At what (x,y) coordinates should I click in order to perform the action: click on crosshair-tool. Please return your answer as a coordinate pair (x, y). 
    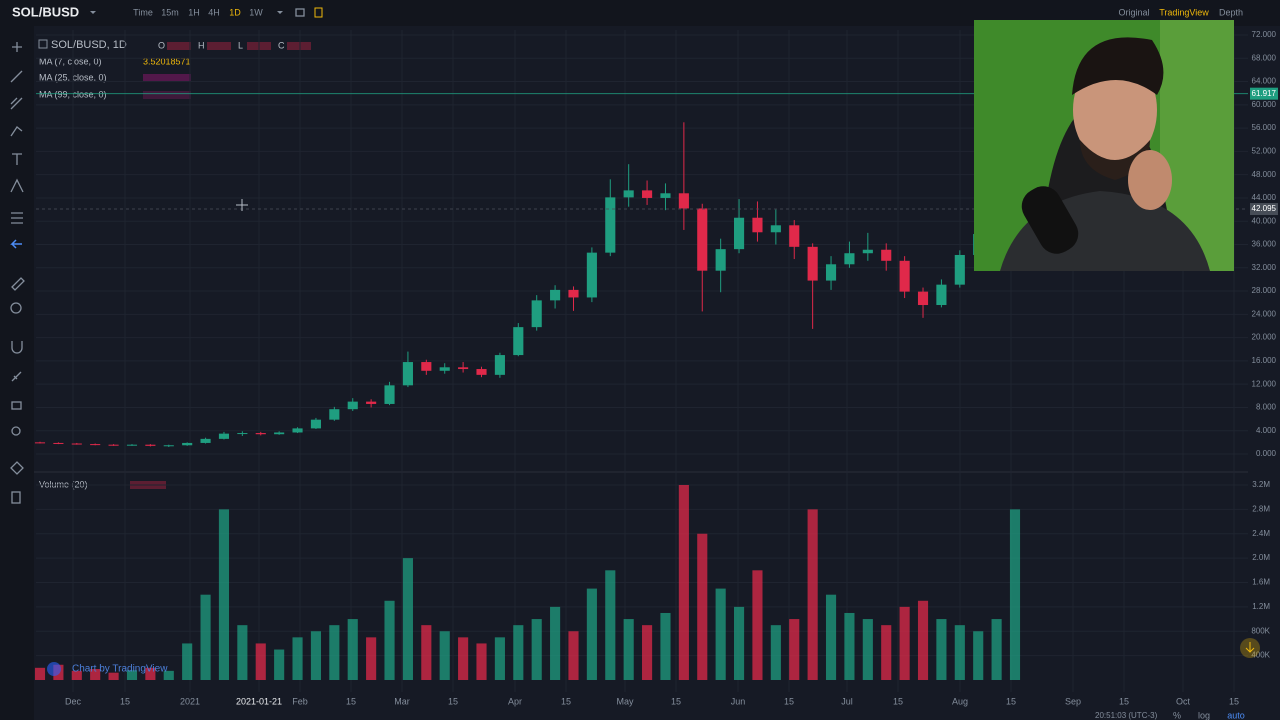
    Looking at the image, I should click on (17, 47).